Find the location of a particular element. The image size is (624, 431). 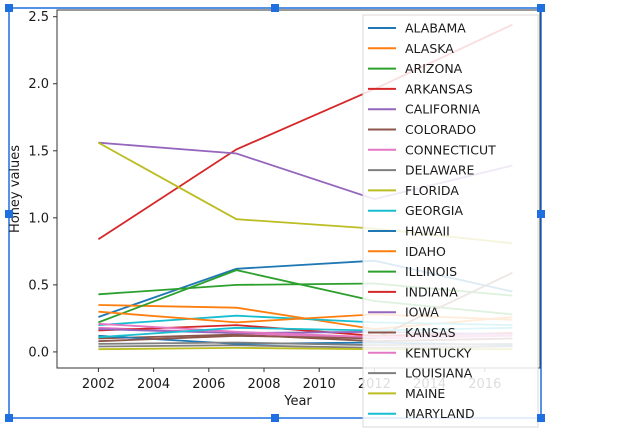

legend-label: INDIANA is located at coordinates (431, 291).